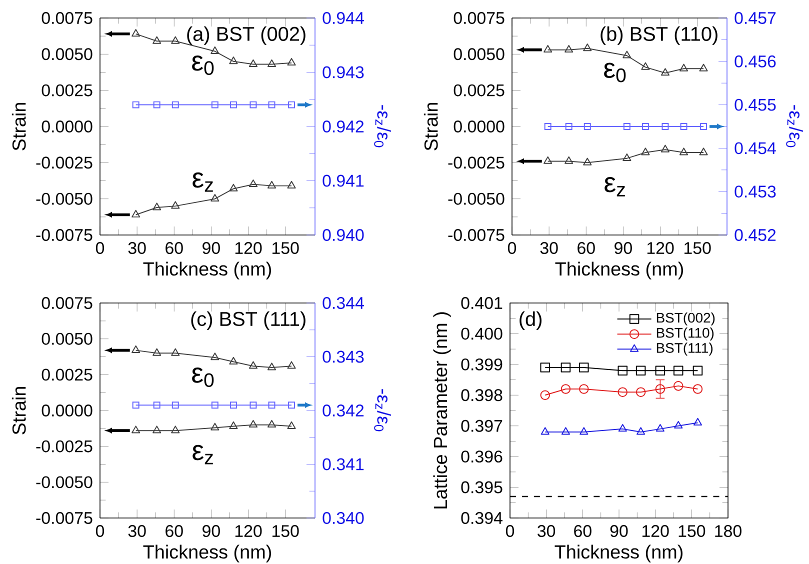 Image resolution: width=809 pixels, height=564 pixels. I want to click on y2-tick-label: 0.944, so click(343, 18).